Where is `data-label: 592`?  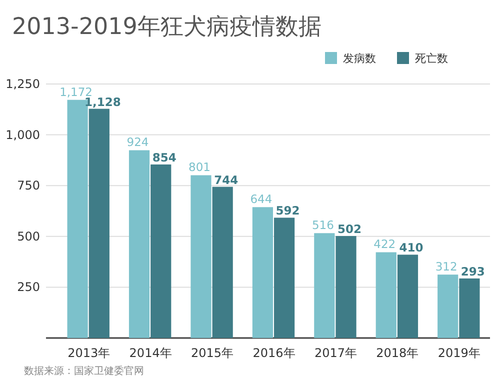 data-label: 592 is located at coordinates (288, 211).